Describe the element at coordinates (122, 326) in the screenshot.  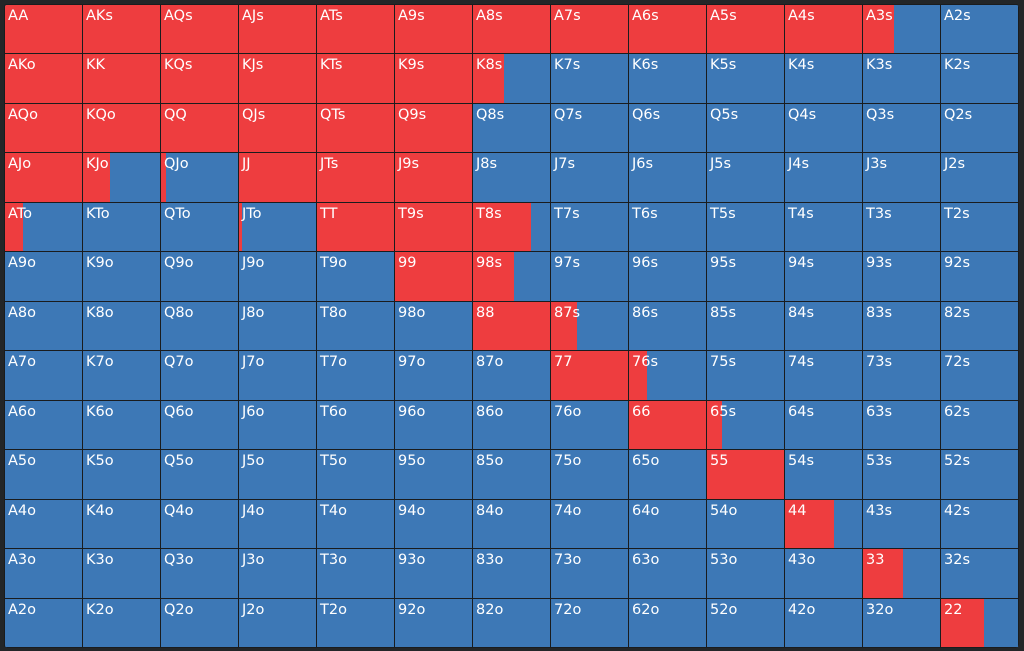
I see `hand-cell-k8o: K8o` at that location.